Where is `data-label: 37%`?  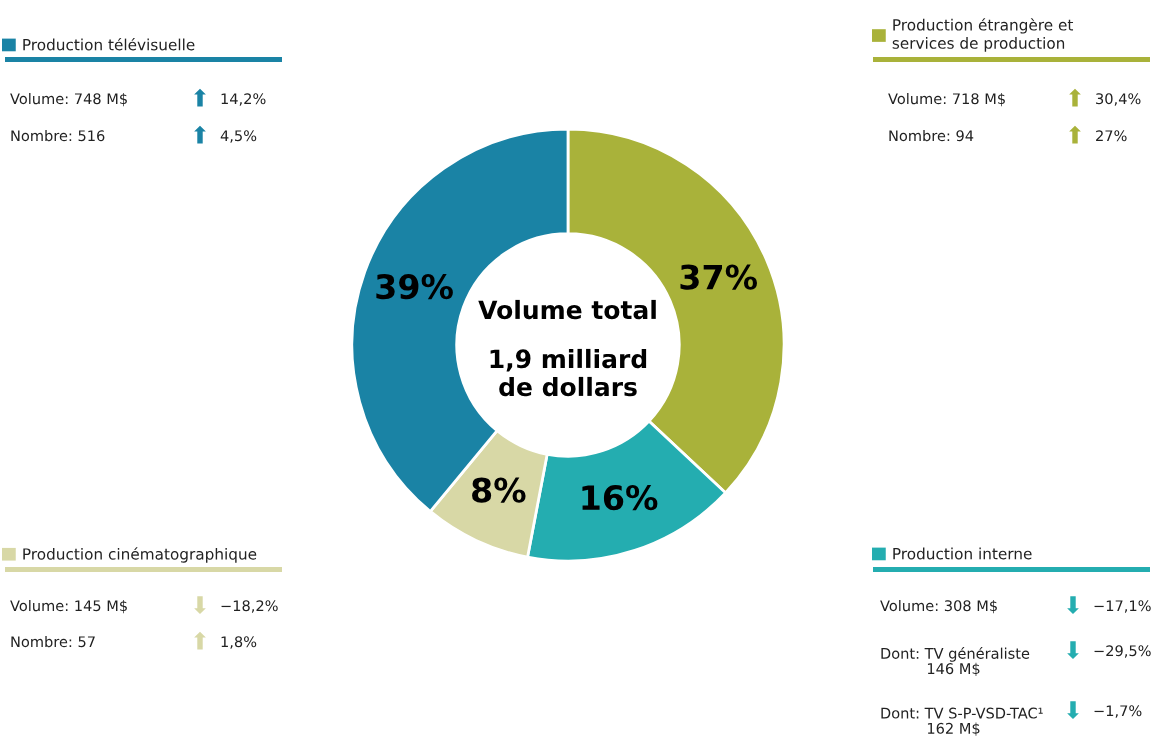
data-label: 37% is located at coordinates (718, 277).